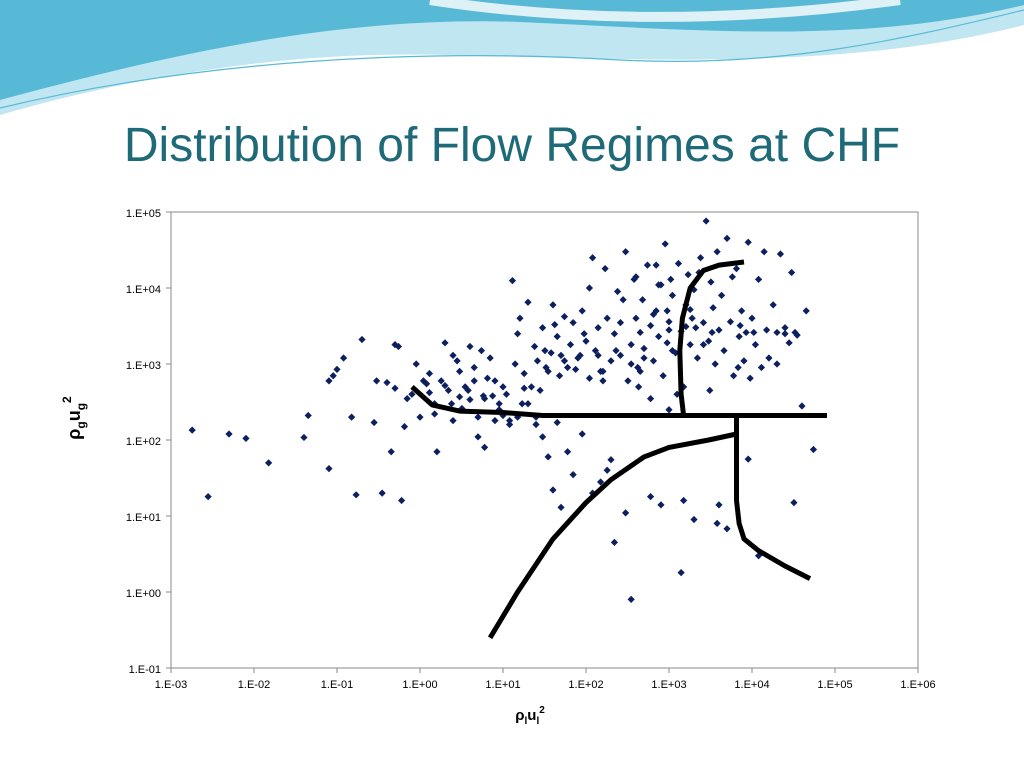 Image resolution: width=1024 pixels, height=768 pixels. What do you see at coordinates (917, 685) in the screenshot?
I see `x-tick-label: 1.E+06` at bounding box center [917, 685].